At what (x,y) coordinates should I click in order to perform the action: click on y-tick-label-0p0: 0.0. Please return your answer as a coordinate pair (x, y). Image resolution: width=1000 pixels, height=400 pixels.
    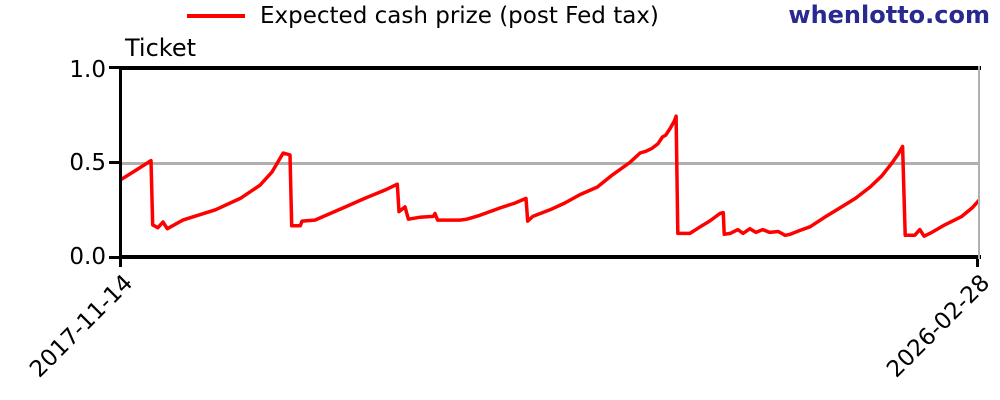
    Looking at the image, I should click on (87, 257).